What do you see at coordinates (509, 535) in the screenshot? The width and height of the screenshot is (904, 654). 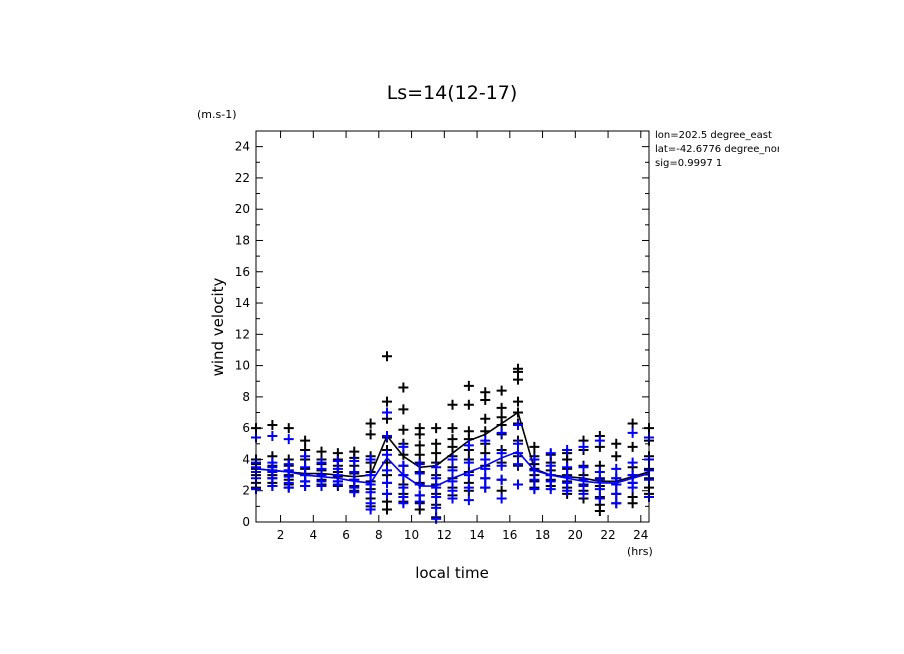 I see `x-tick-label: 16` at bounding box center [509, 535].